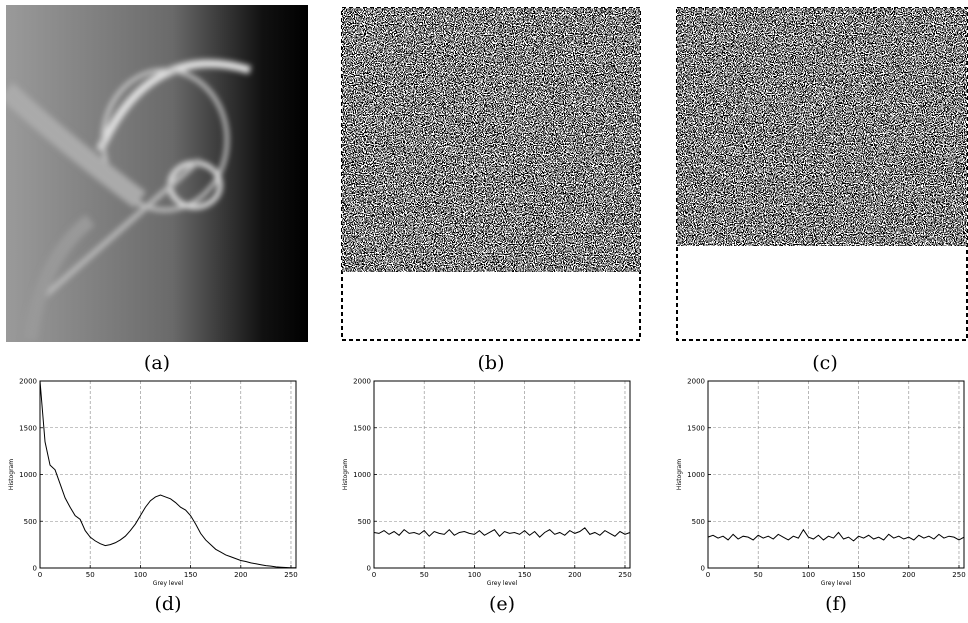  Describe the element at coordinates (824, 363) in the screenshot. I see `caption: (c)` at that location.